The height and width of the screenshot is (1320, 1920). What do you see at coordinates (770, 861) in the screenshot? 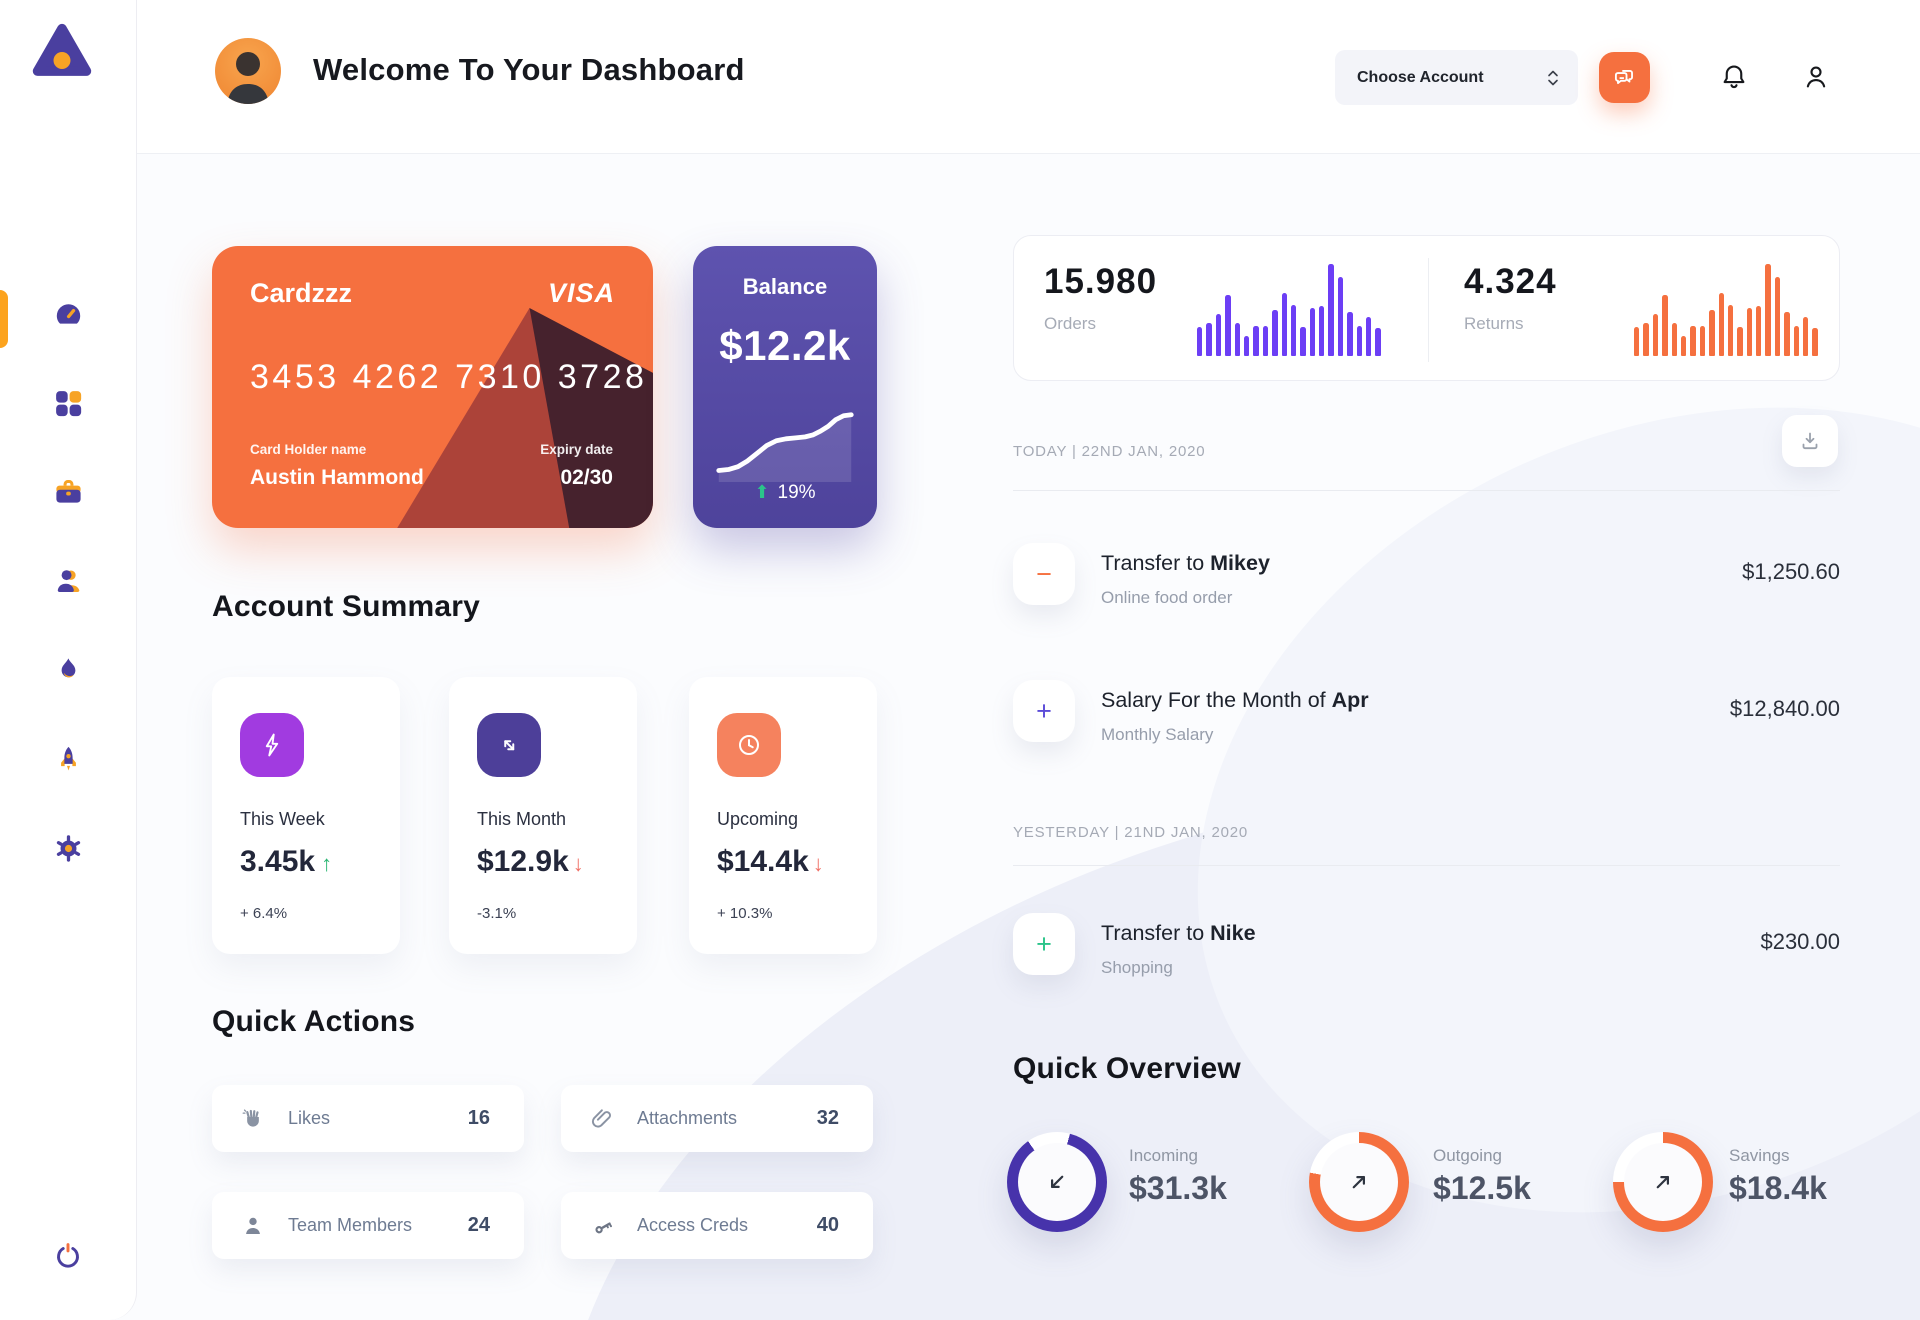
I see `summary-value: $14.4k ↓` at bounding box center [770, 861].